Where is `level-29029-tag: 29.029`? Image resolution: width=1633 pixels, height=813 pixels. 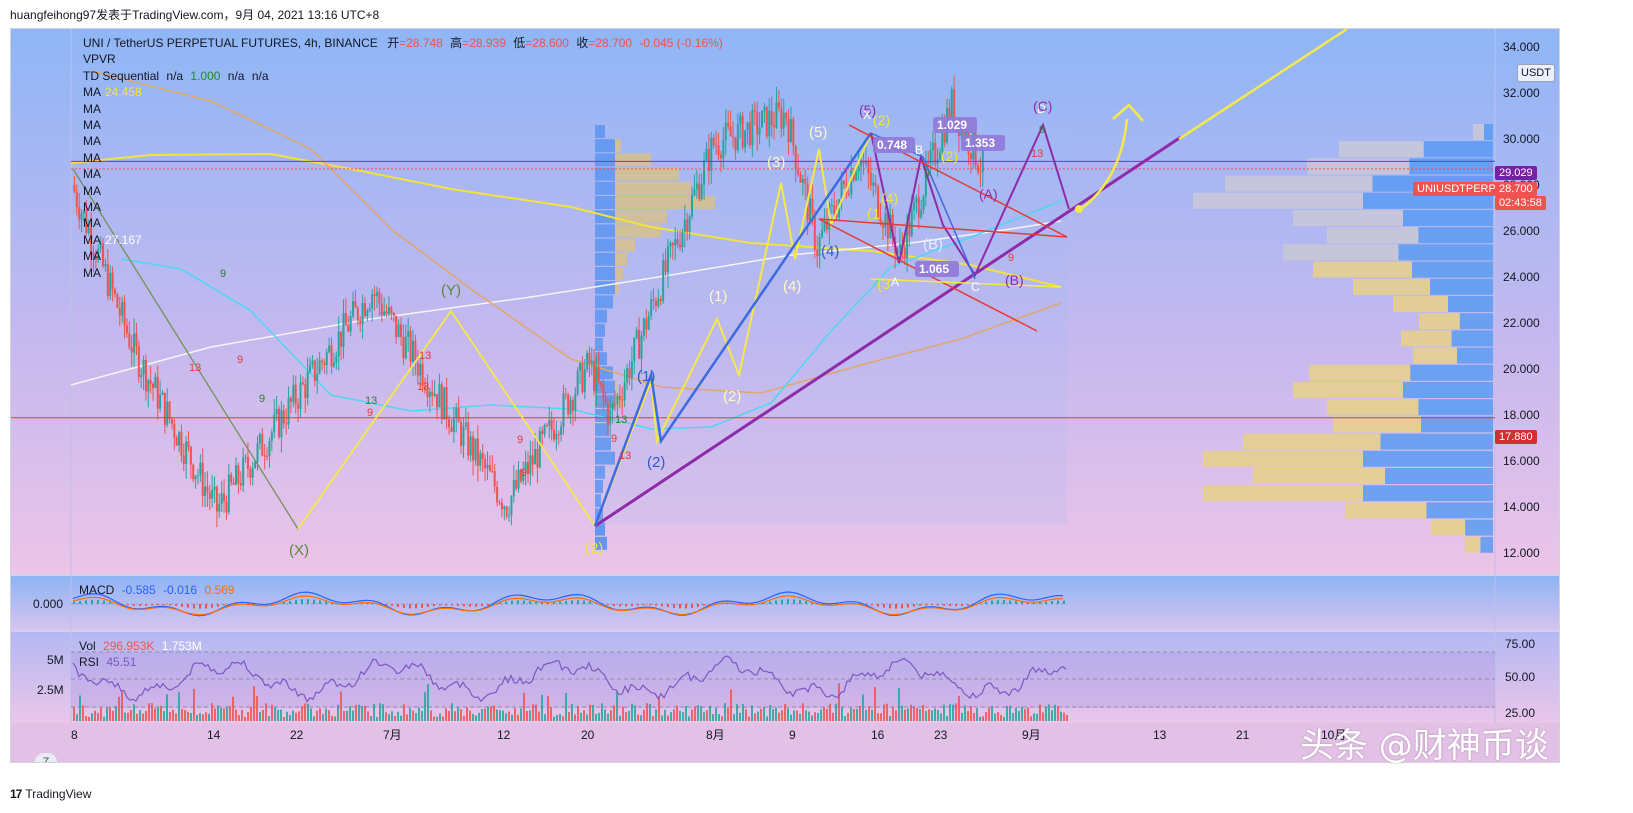 level-29029-tag: 29.029 is located at coordinates (1516, 173).